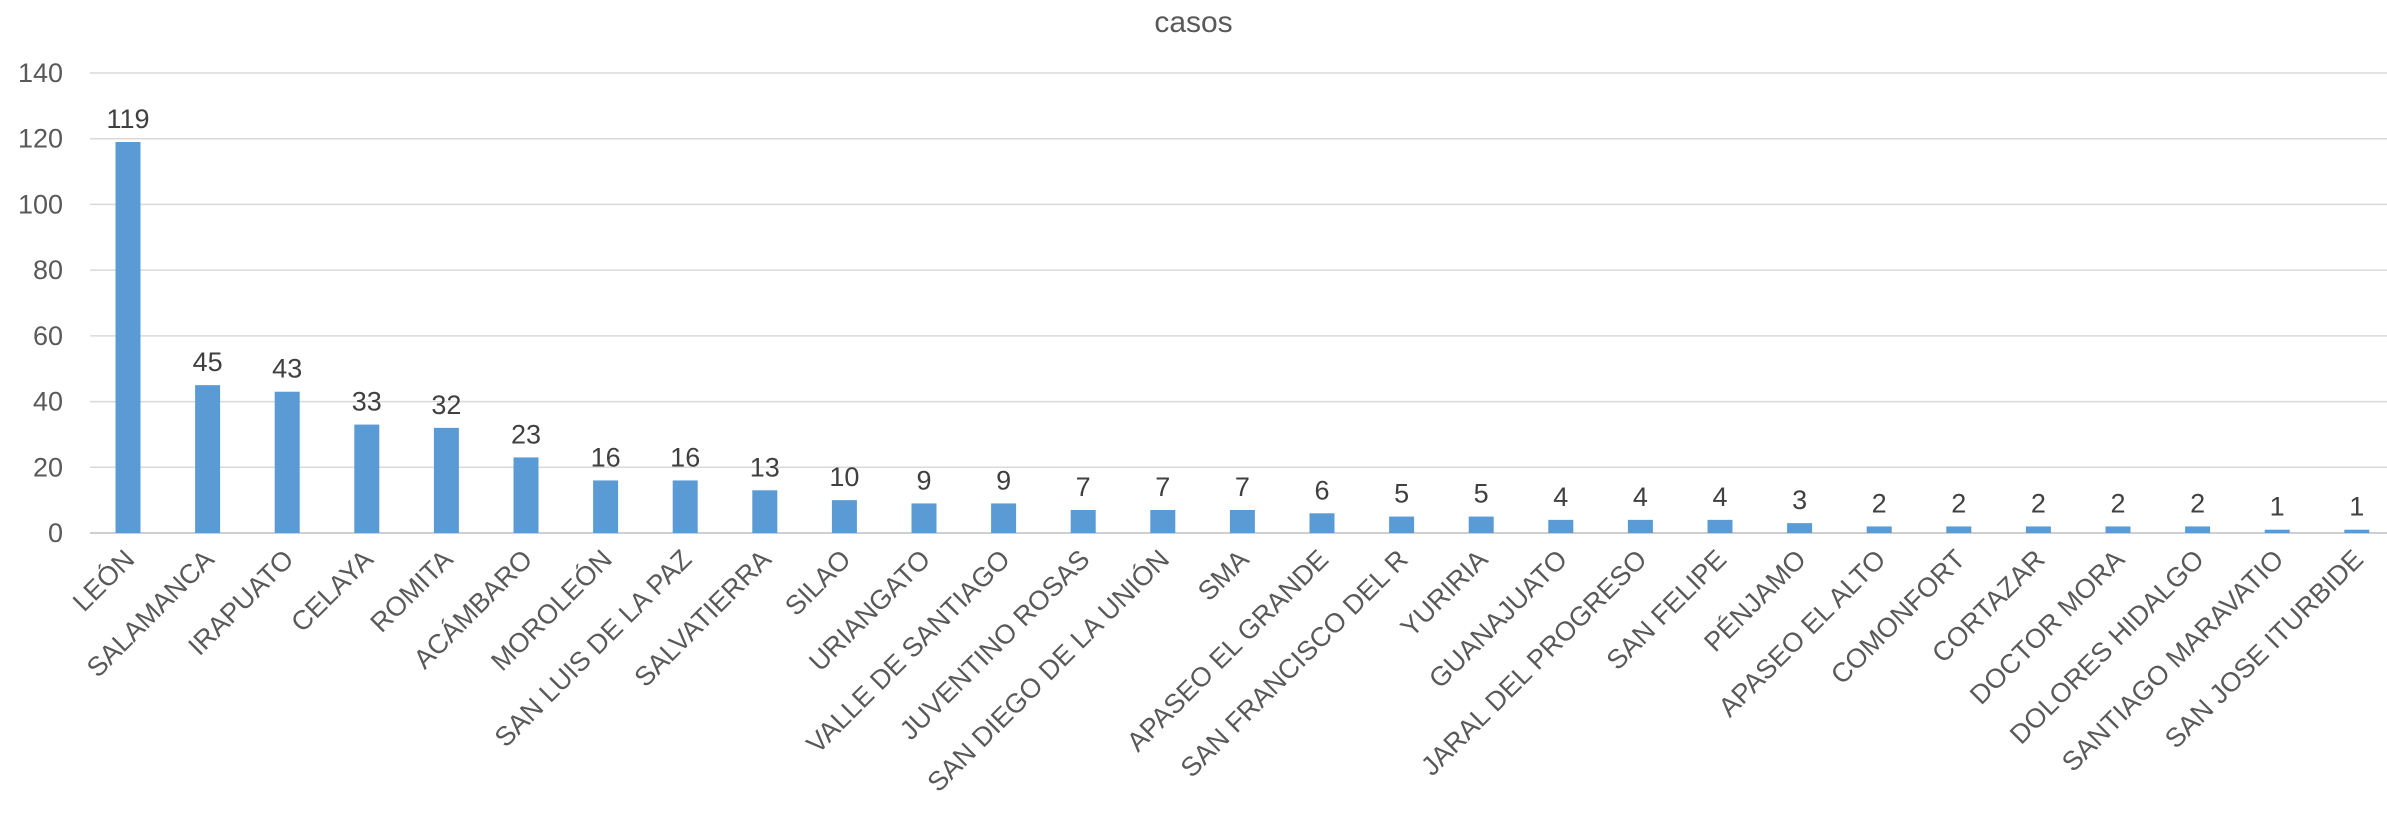 This screenshot has width=2387, height=820. Describe the element at coordinates (48, 336) in the screenshot. I see `y-tick-label: 60` at that location.